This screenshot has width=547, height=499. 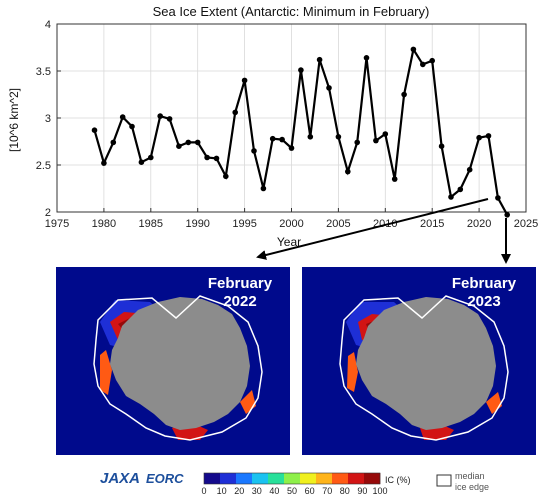 I want to click on x-tick-label: 1980, so click(x=104, y=224).